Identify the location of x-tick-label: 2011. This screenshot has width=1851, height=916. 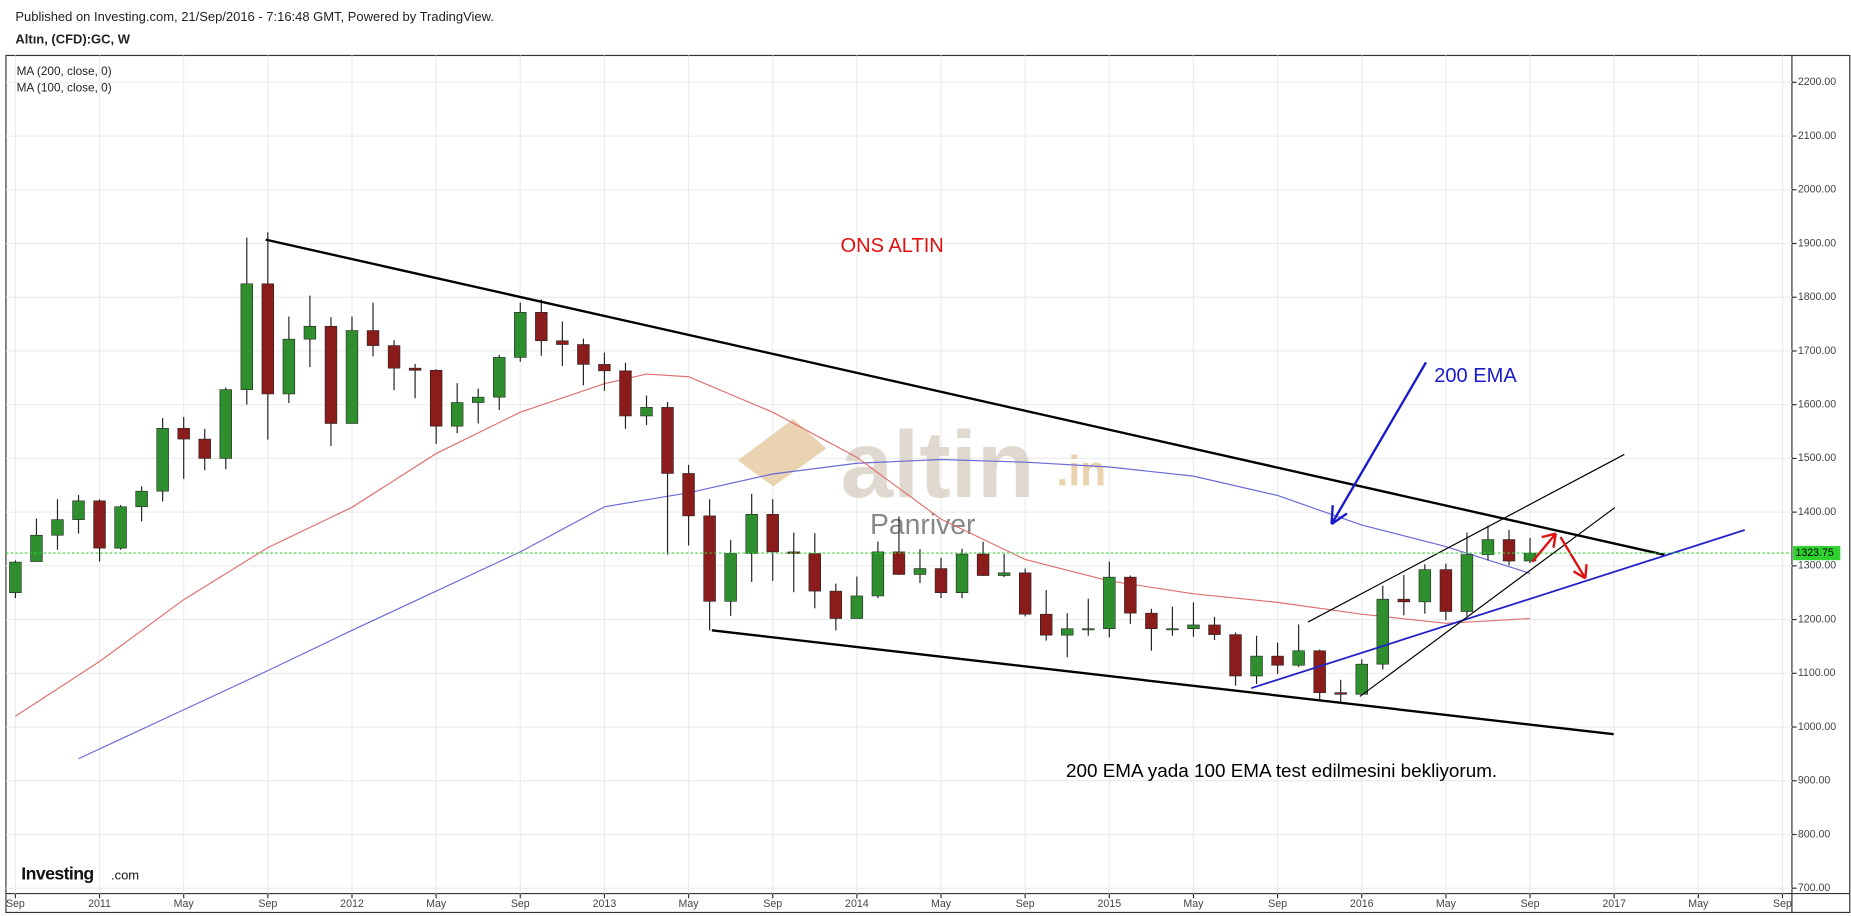
(99, 904).